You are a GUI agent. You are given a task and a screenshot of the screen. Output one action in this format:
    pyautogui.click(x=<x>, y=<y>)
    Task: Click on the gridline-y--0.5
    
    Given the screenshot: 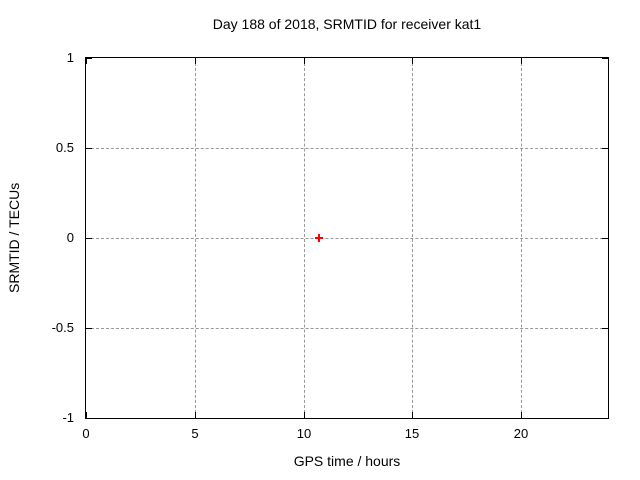 What is the action you would take?
    pyautogui.click(x=347, y=328)
    